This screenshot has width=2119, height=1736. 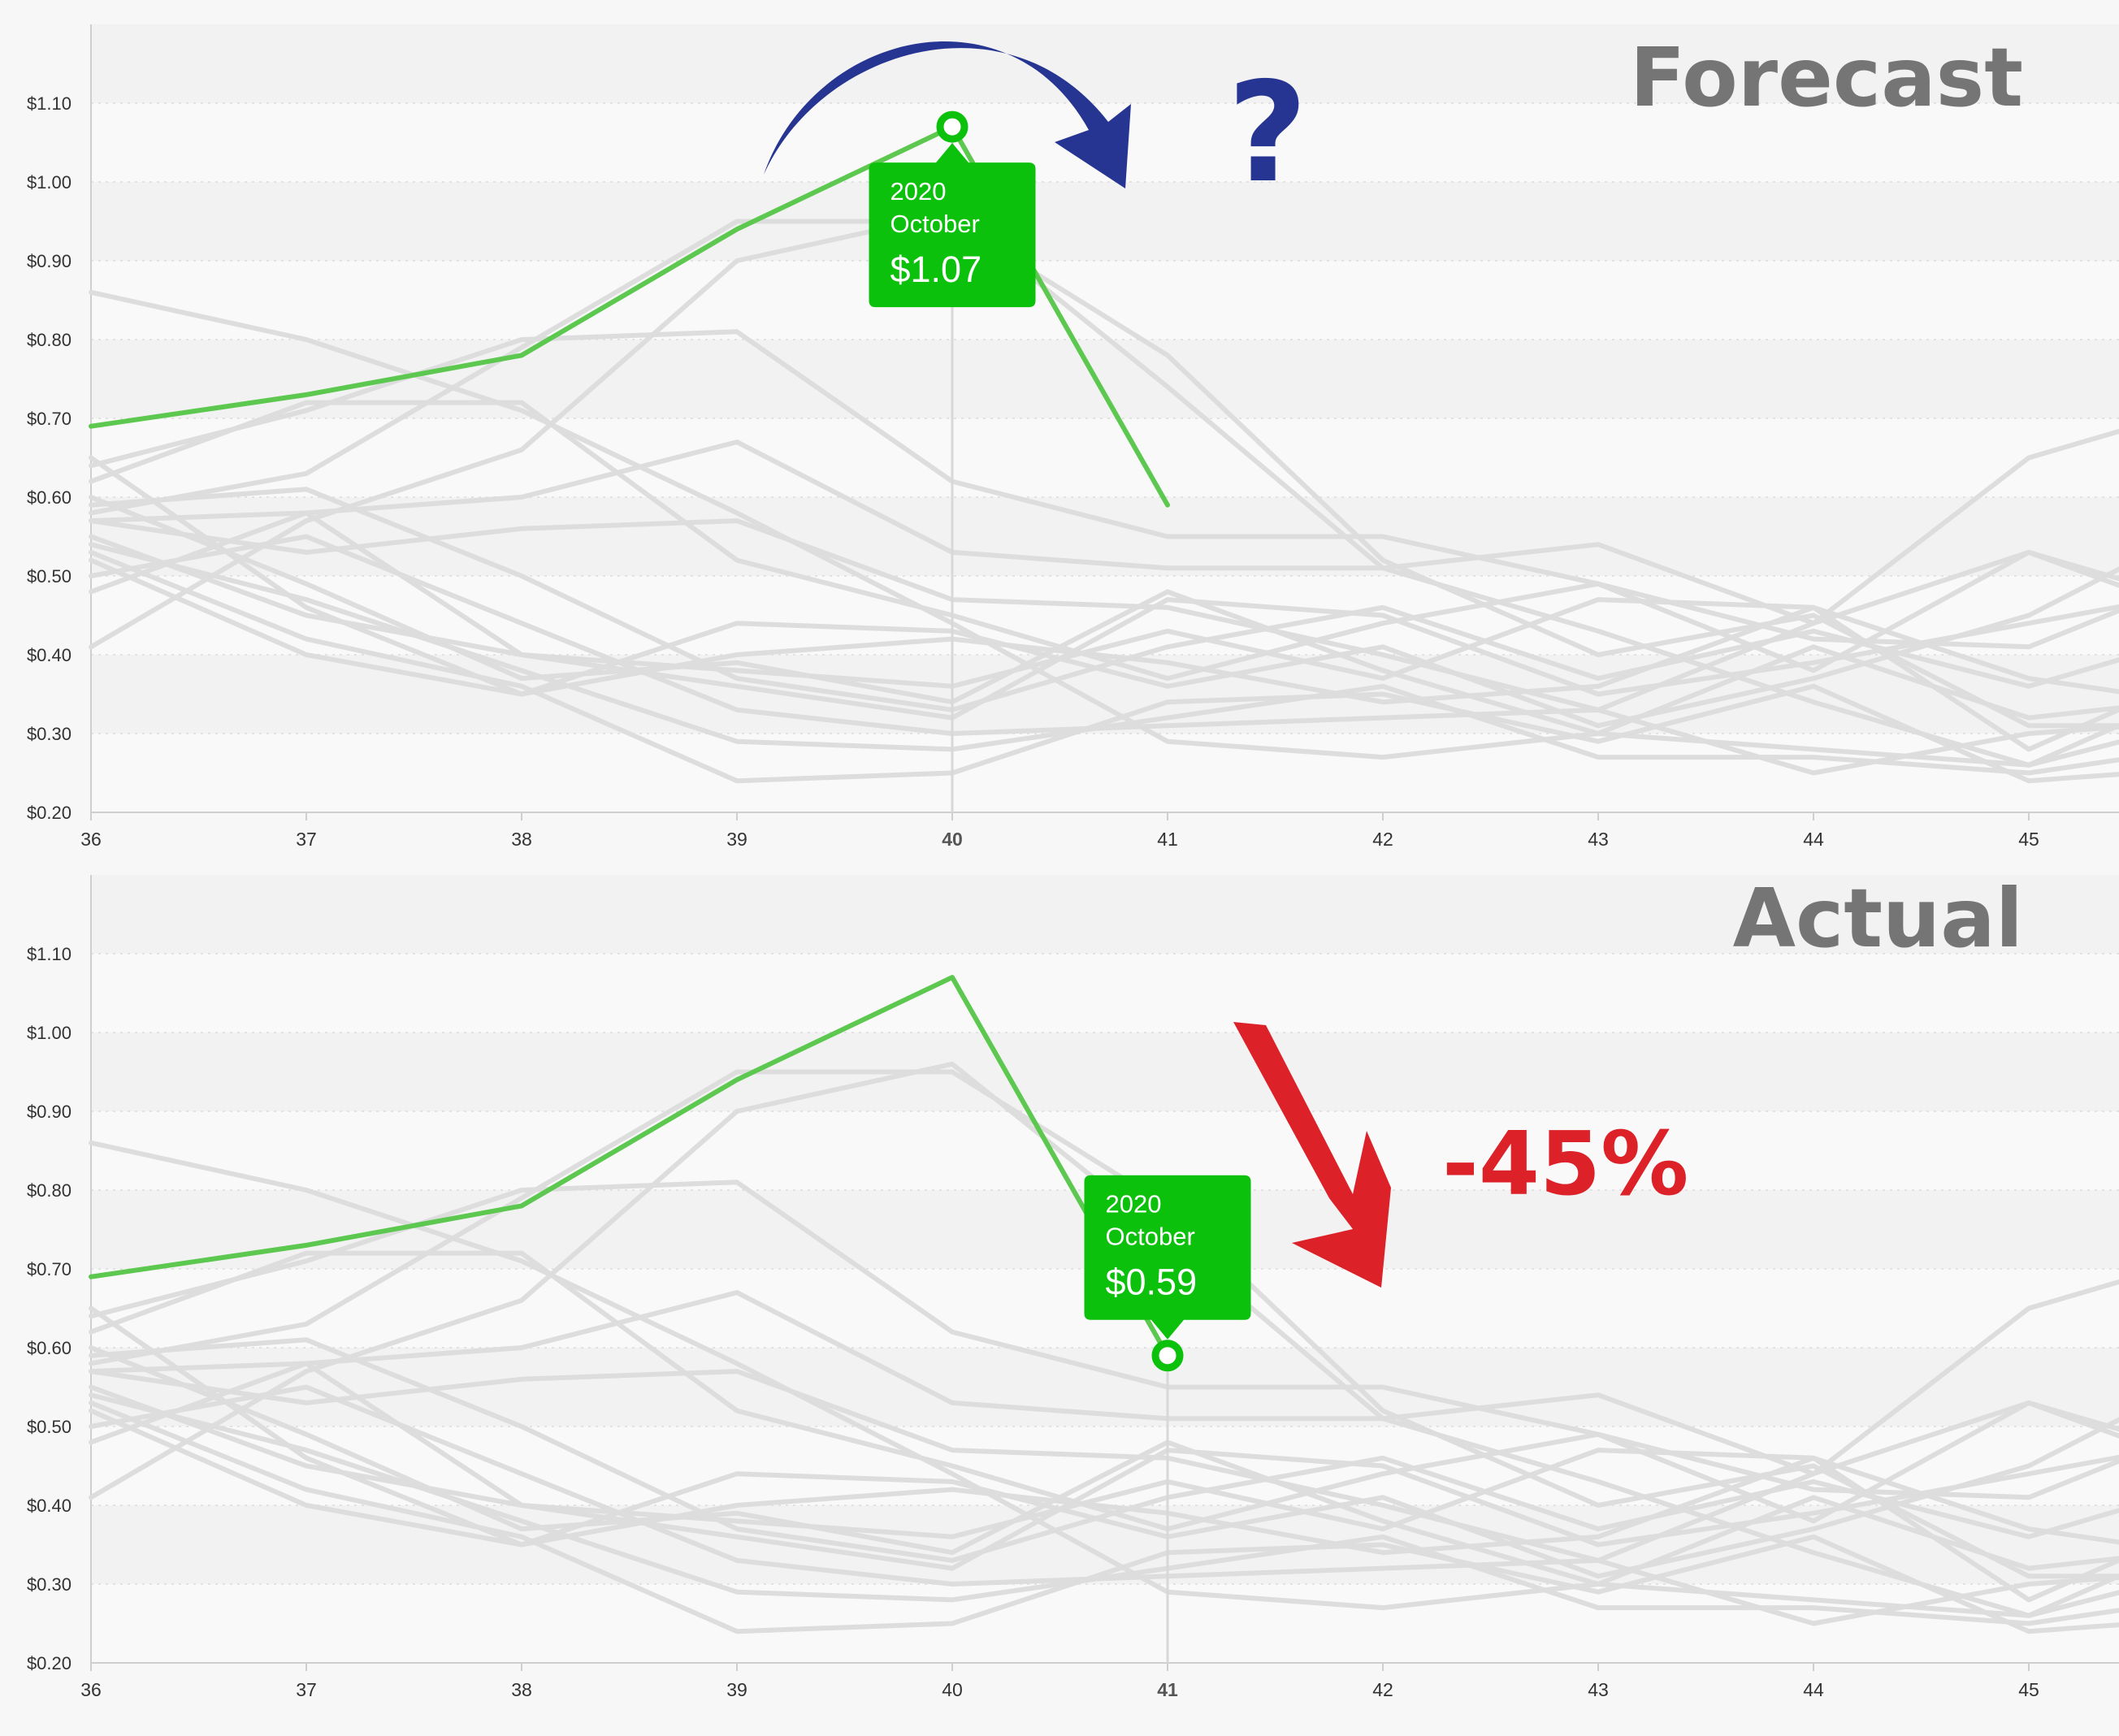 I want to click on actual-panel-title: Actual, so click(x=1878, y=918).